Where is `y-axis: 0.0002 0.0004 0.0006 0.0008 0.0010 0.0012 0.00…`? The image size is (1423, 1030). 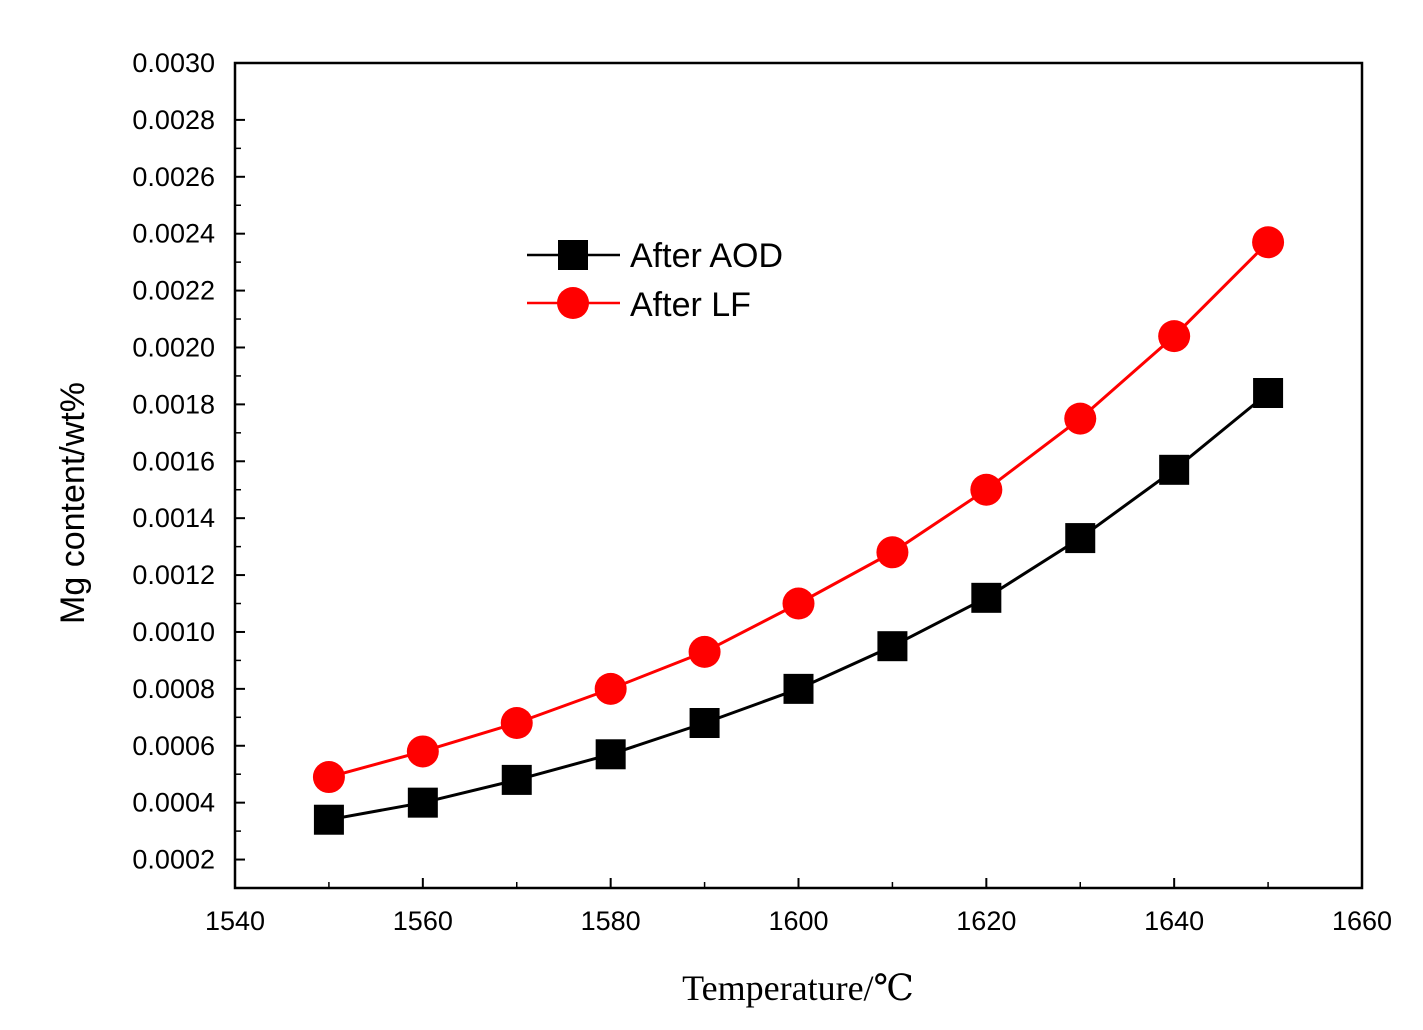
y-axis: 0.0002 0.0004 0.0006 0.0008 0.0010 0.0012 0.00… is located at coordinates (188, 461).